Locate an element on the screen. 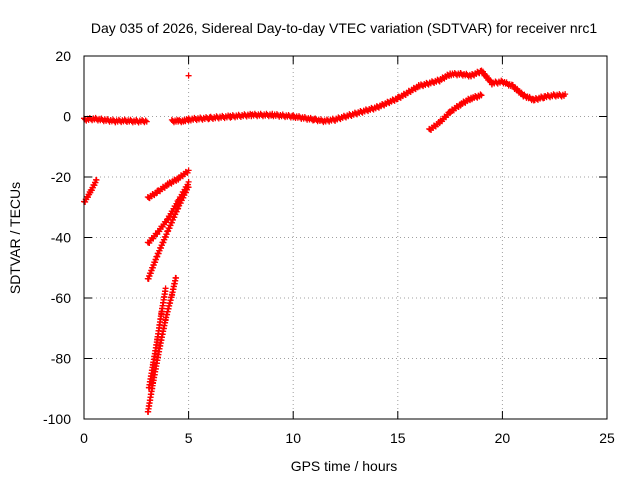 Image resolution: width=640 pixels, height=480 pixels. y-tick-label: -100 is located at coordinates (57, 419).